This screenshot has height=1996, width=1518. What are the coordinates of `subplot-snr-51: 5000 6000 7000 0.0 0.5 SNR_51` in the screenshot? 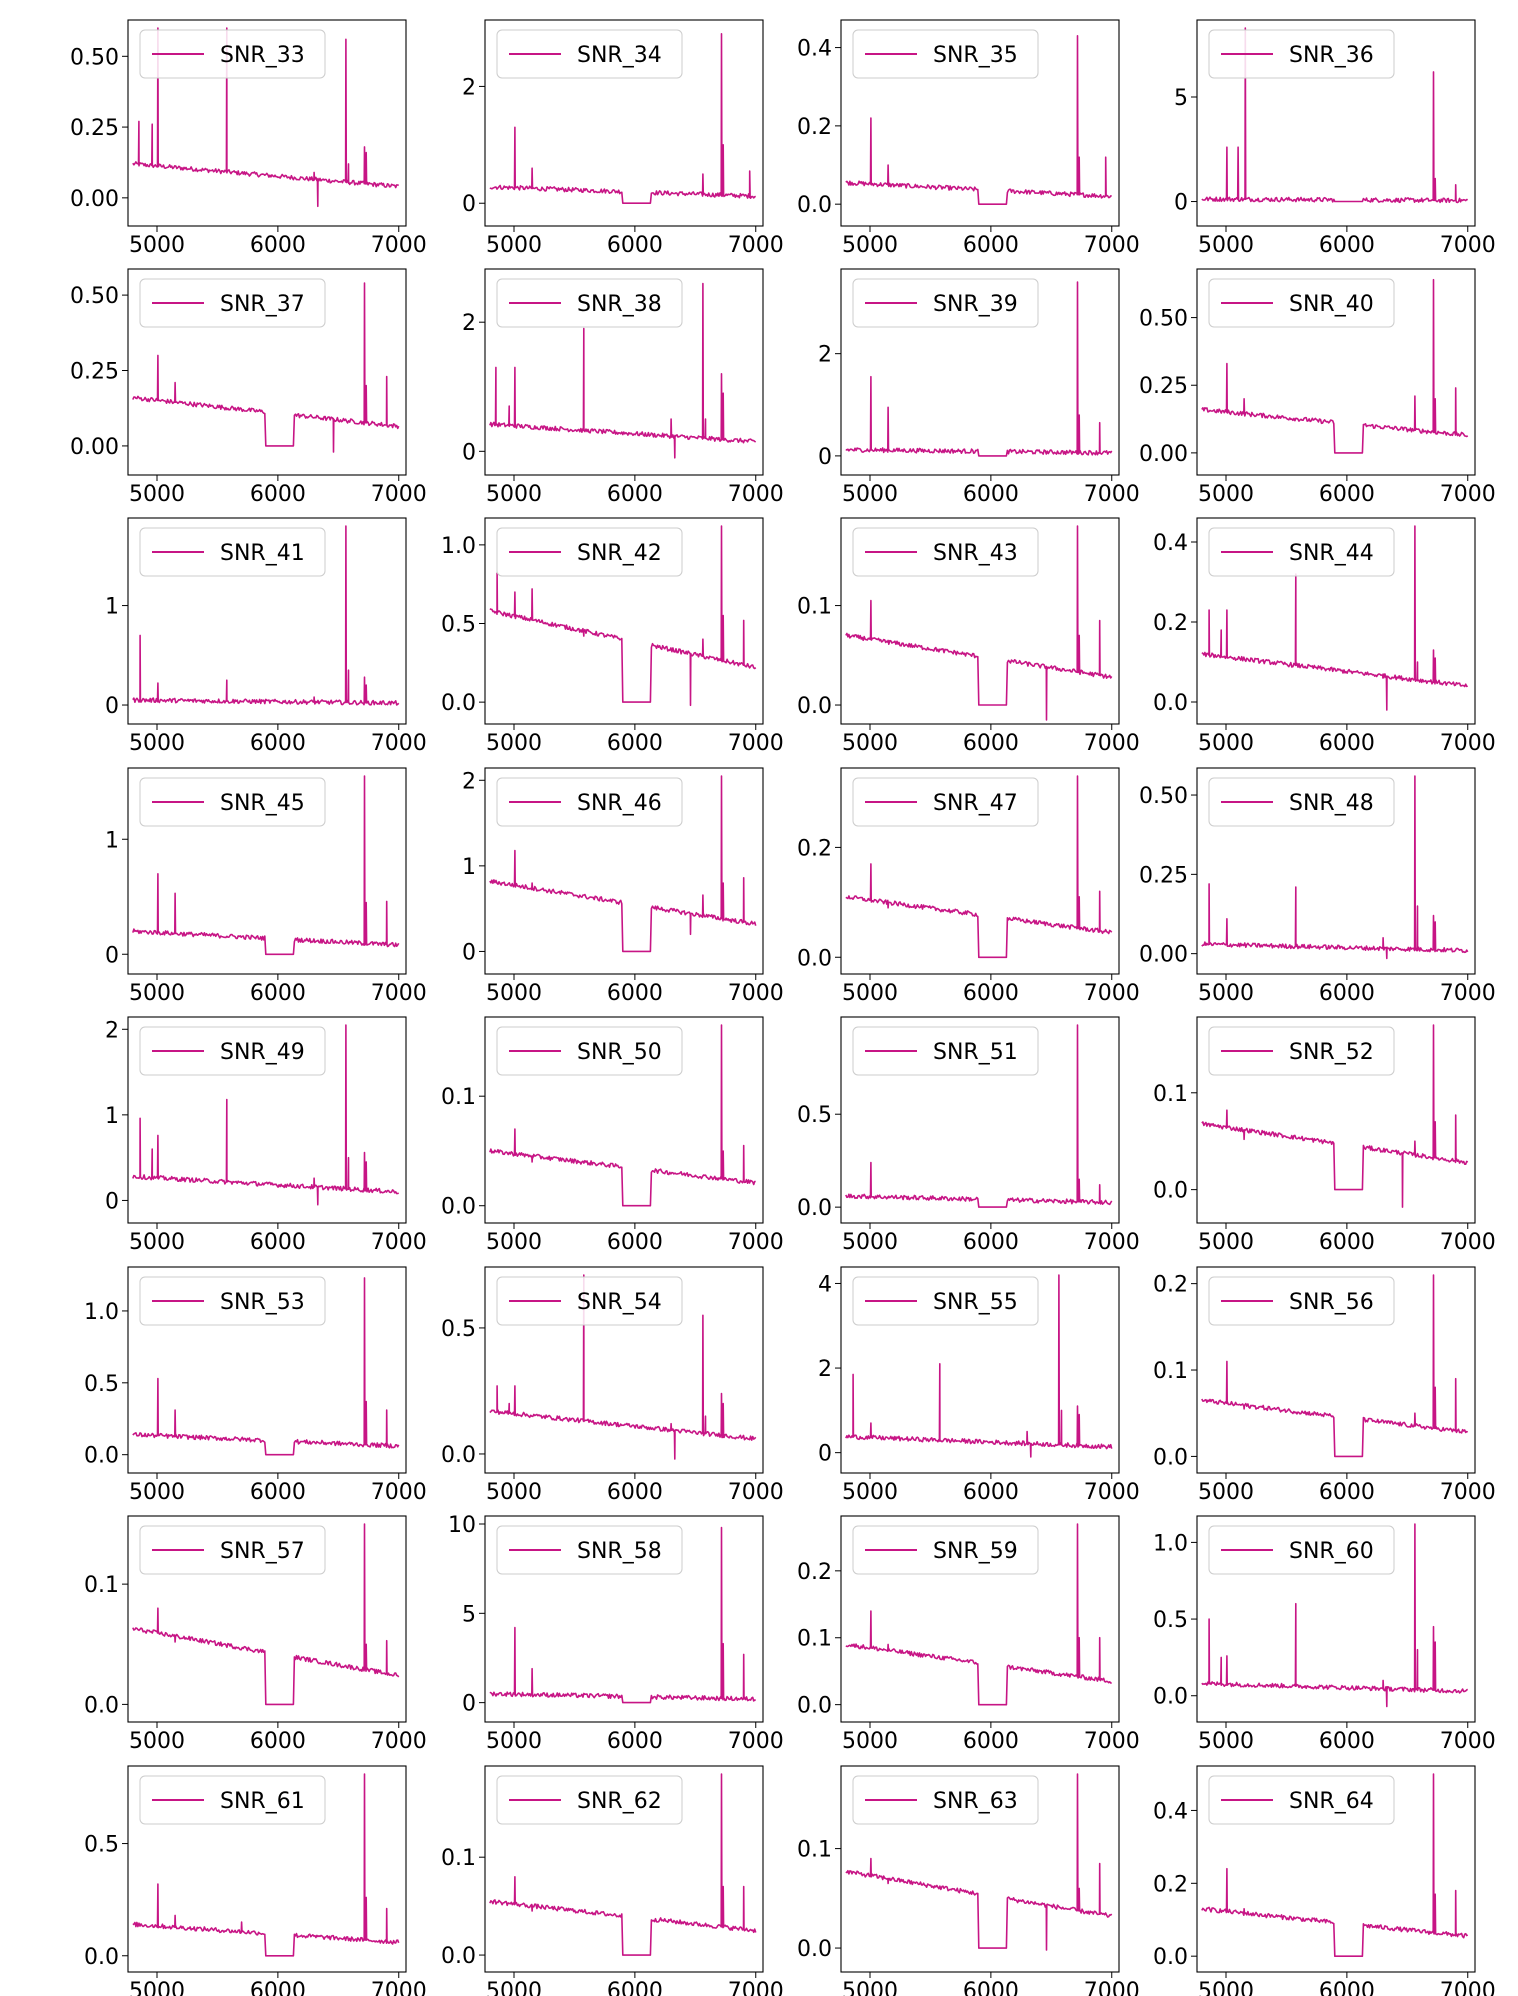 It's located at (968, 1135).